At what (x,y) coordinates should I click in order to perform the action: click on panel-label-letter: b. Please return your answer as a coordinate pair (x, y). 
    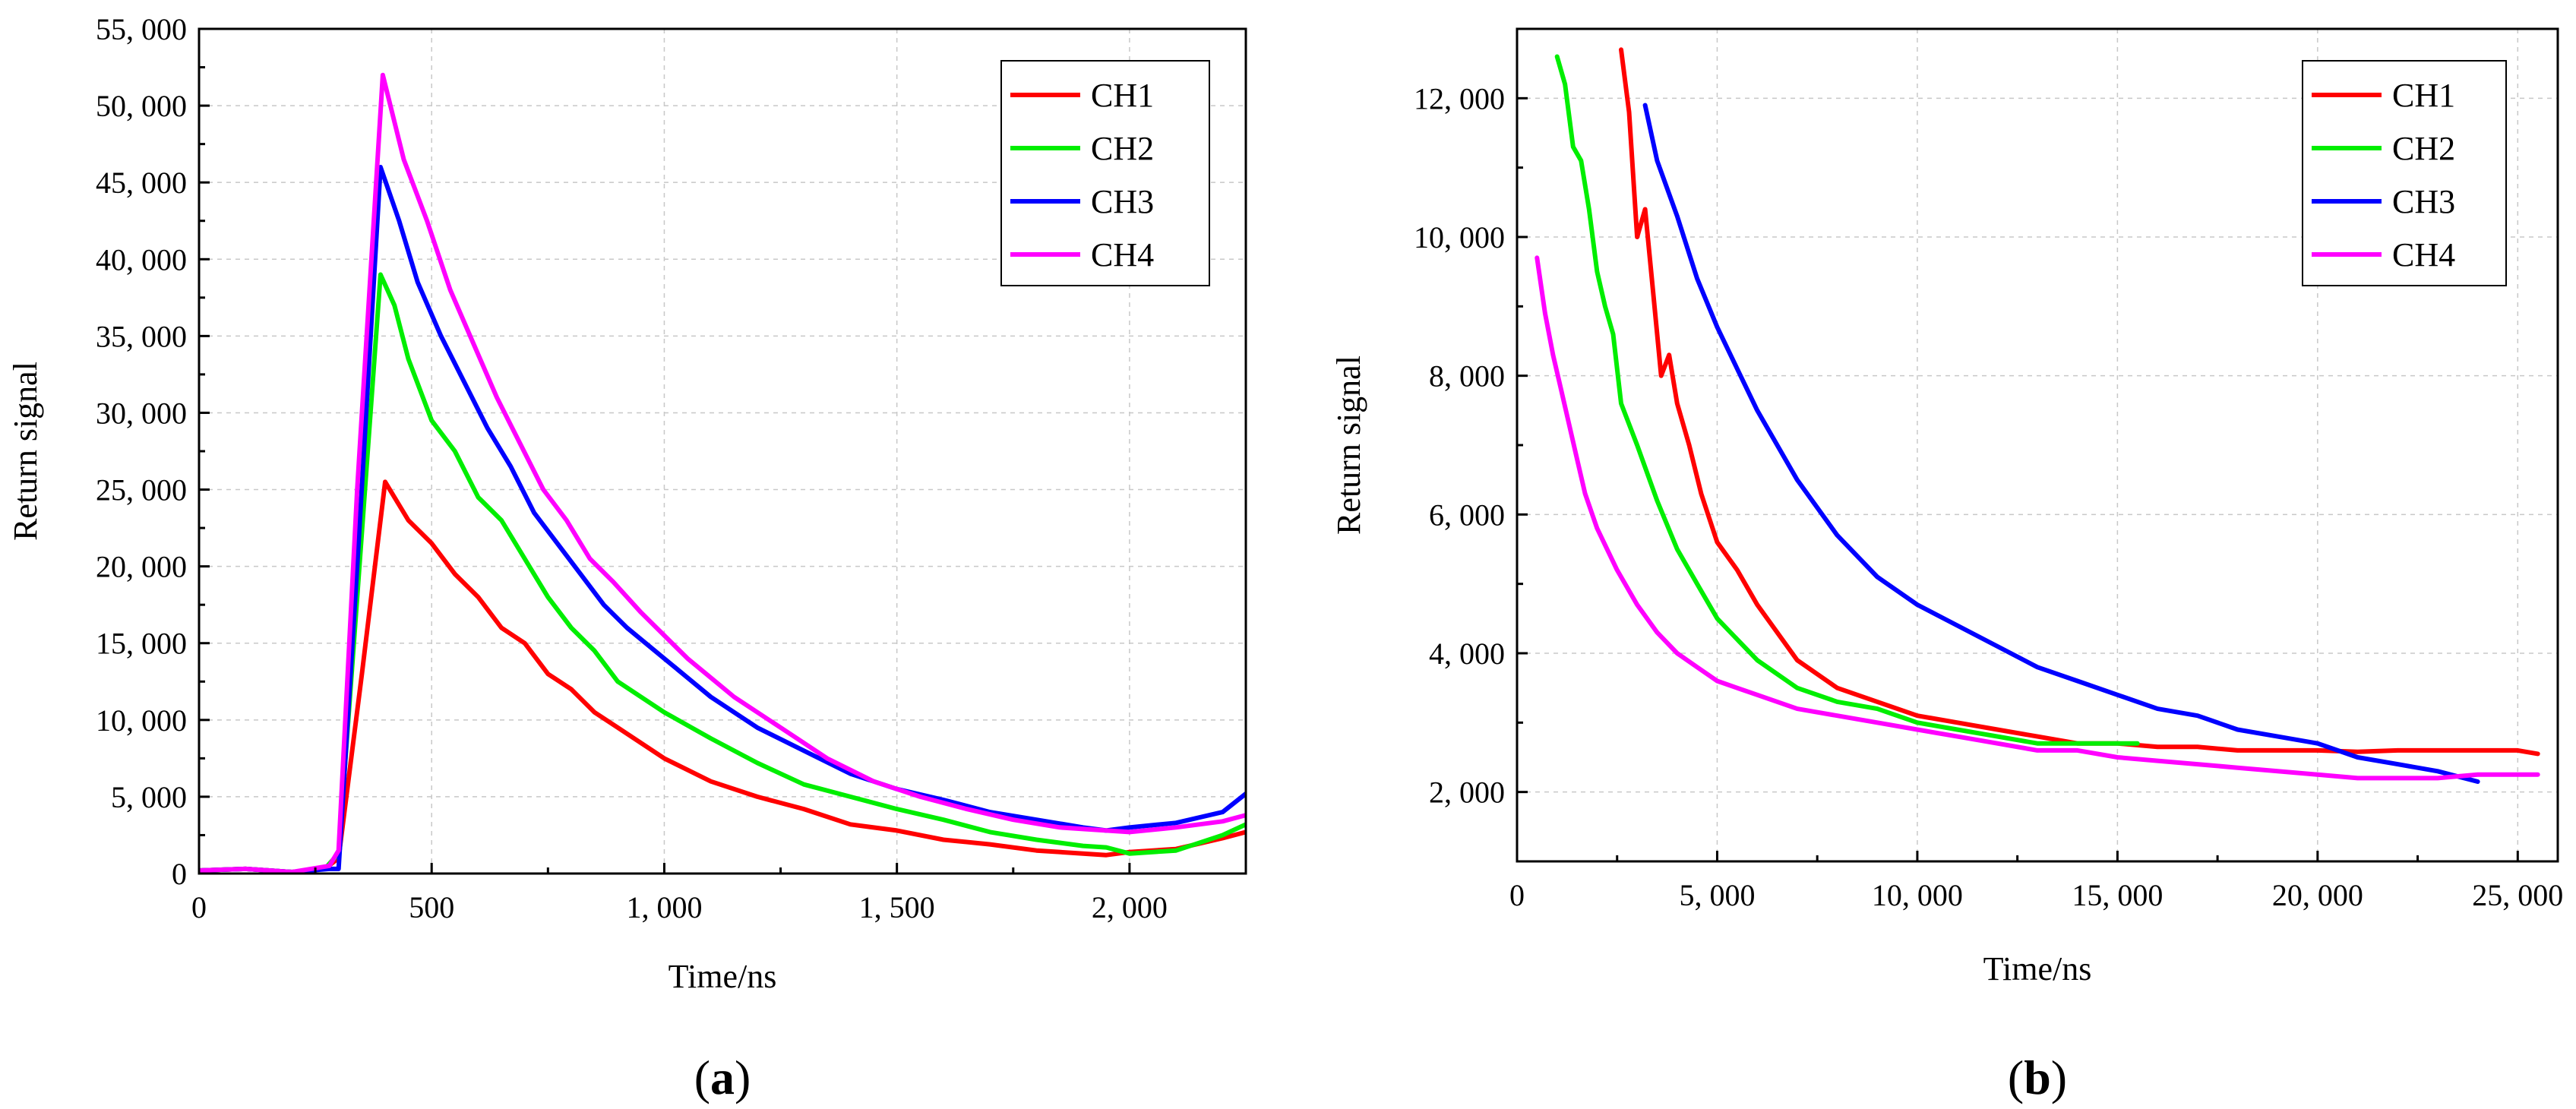
    Looking at the image, I should click on (2037, 1077).